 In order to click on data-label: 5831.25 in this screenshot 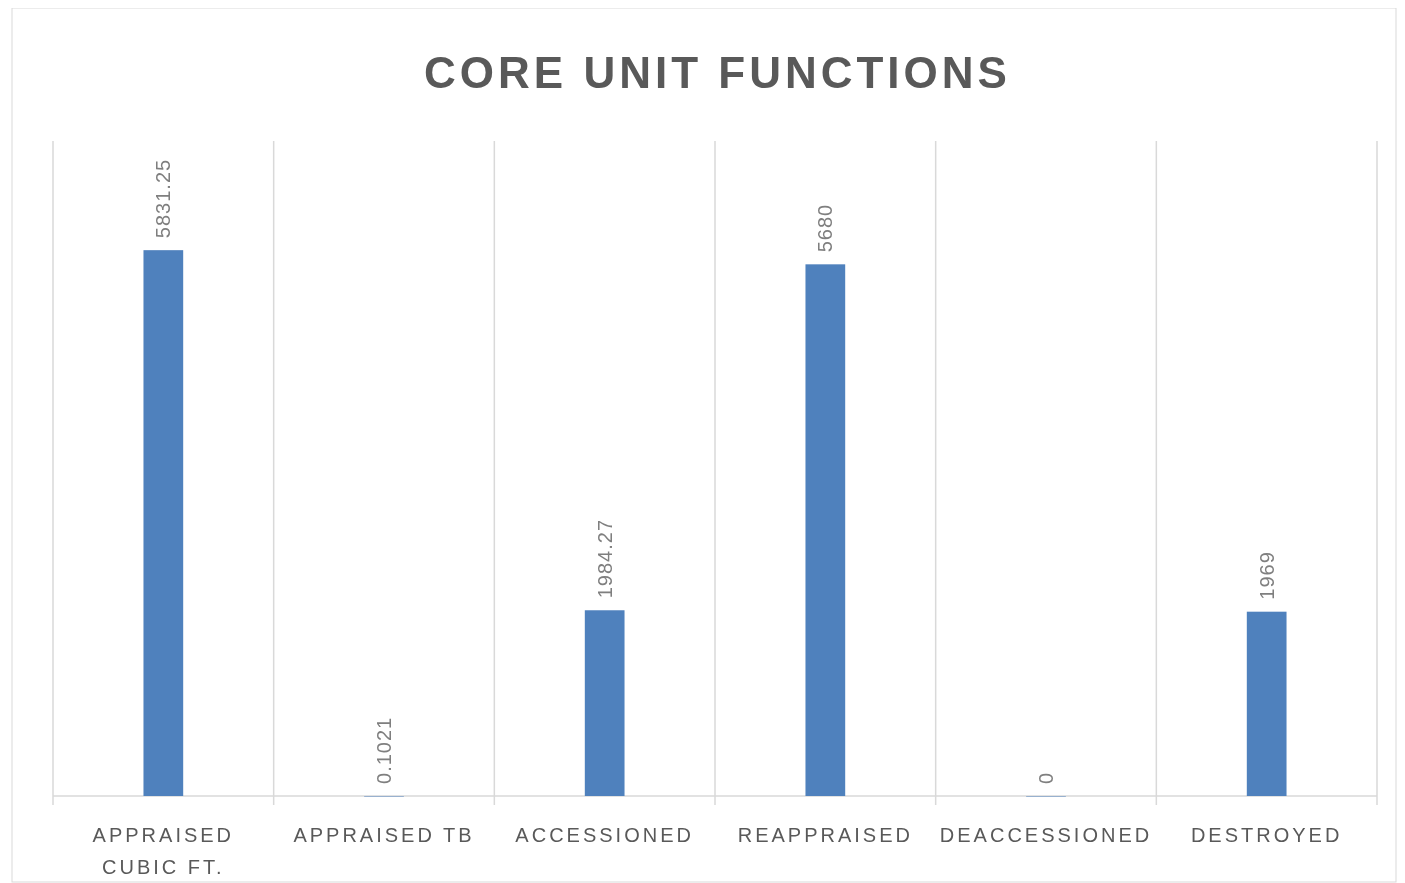, I will do `click(163, 198)`.